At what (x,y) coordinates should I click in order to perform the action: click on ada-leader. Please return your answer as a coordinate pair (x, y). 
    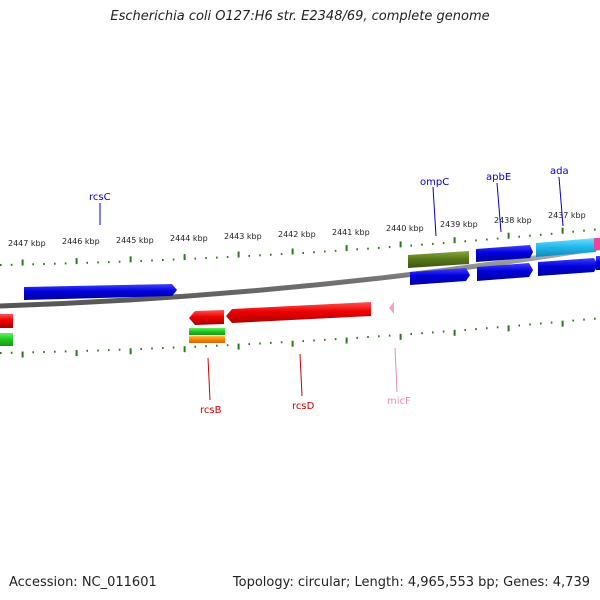
    Looking at the image, I should click on (561, 201).